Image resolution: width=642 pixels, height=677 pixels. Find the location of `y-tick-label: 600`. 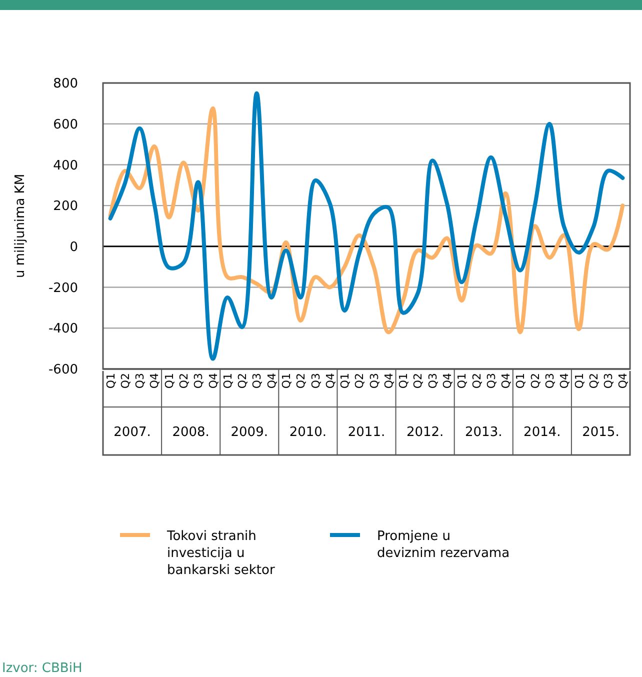

y-tick-label: 600 is located at coordinates (65, 124).